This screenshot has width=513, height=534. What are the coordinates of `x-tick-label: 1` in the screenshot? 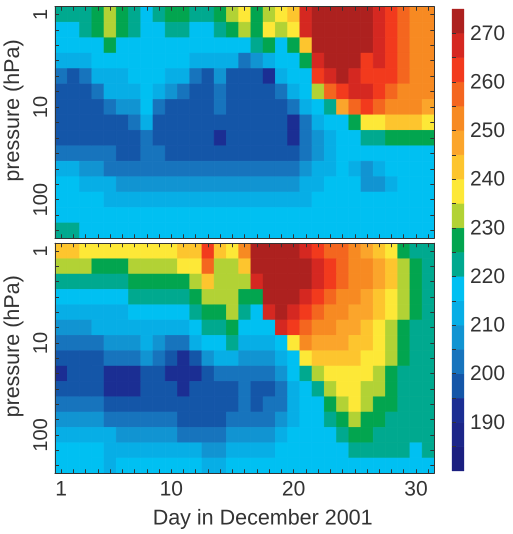 It's located at (61, 488).